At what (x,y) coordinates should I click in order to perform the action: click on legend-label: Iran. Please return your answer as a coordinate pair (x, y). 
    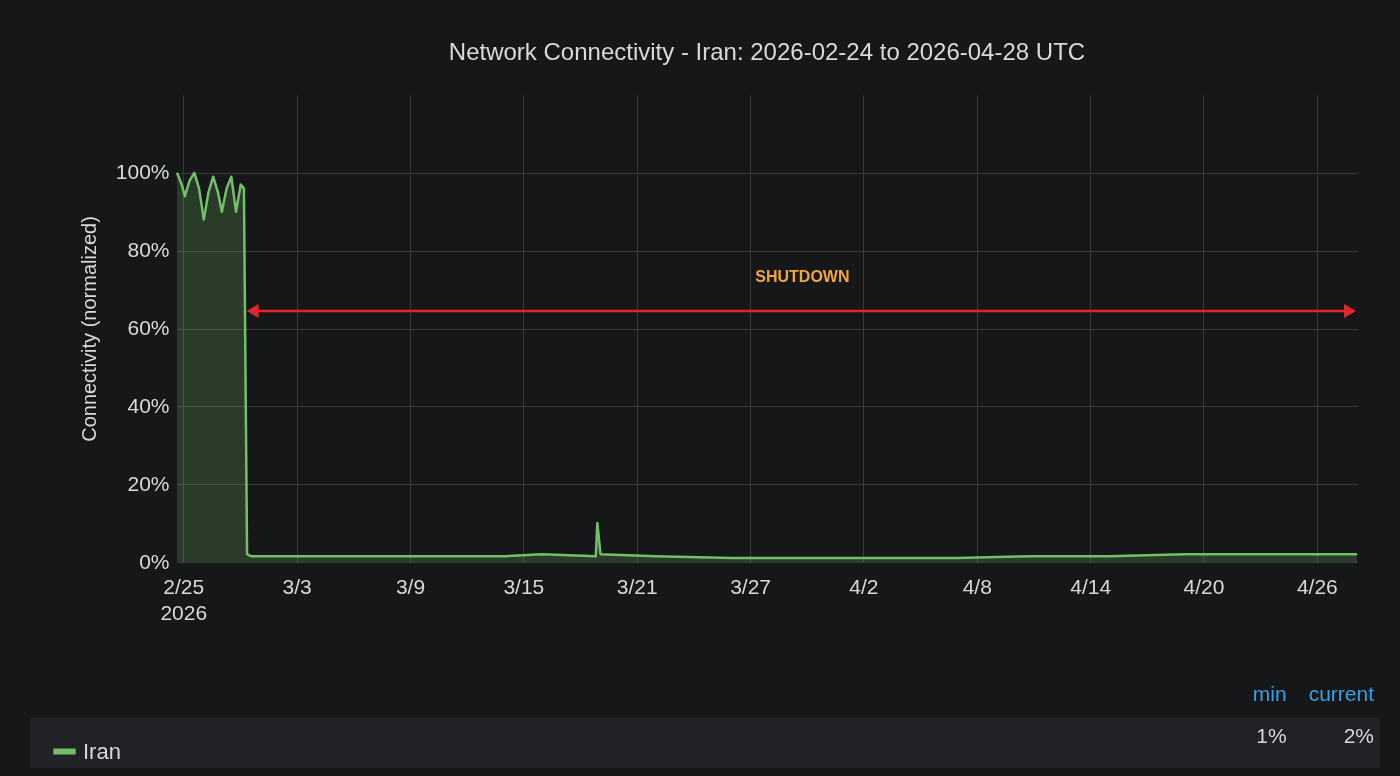
    Looking at the image, I should click on (102, 751).